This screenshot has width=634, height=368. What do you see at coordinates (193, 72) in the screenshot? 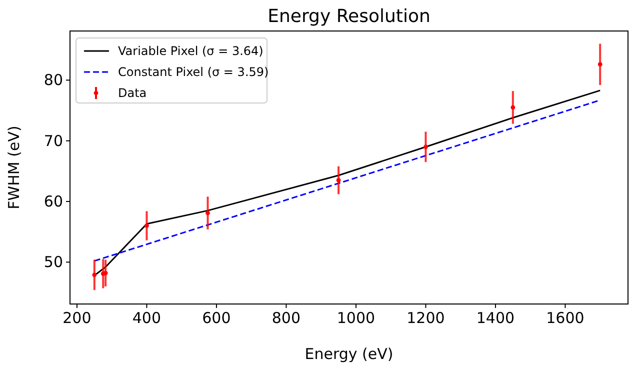
I see `legend-label: Constant Pixel (σ = 3.59)` at bounding box center [193, 72].